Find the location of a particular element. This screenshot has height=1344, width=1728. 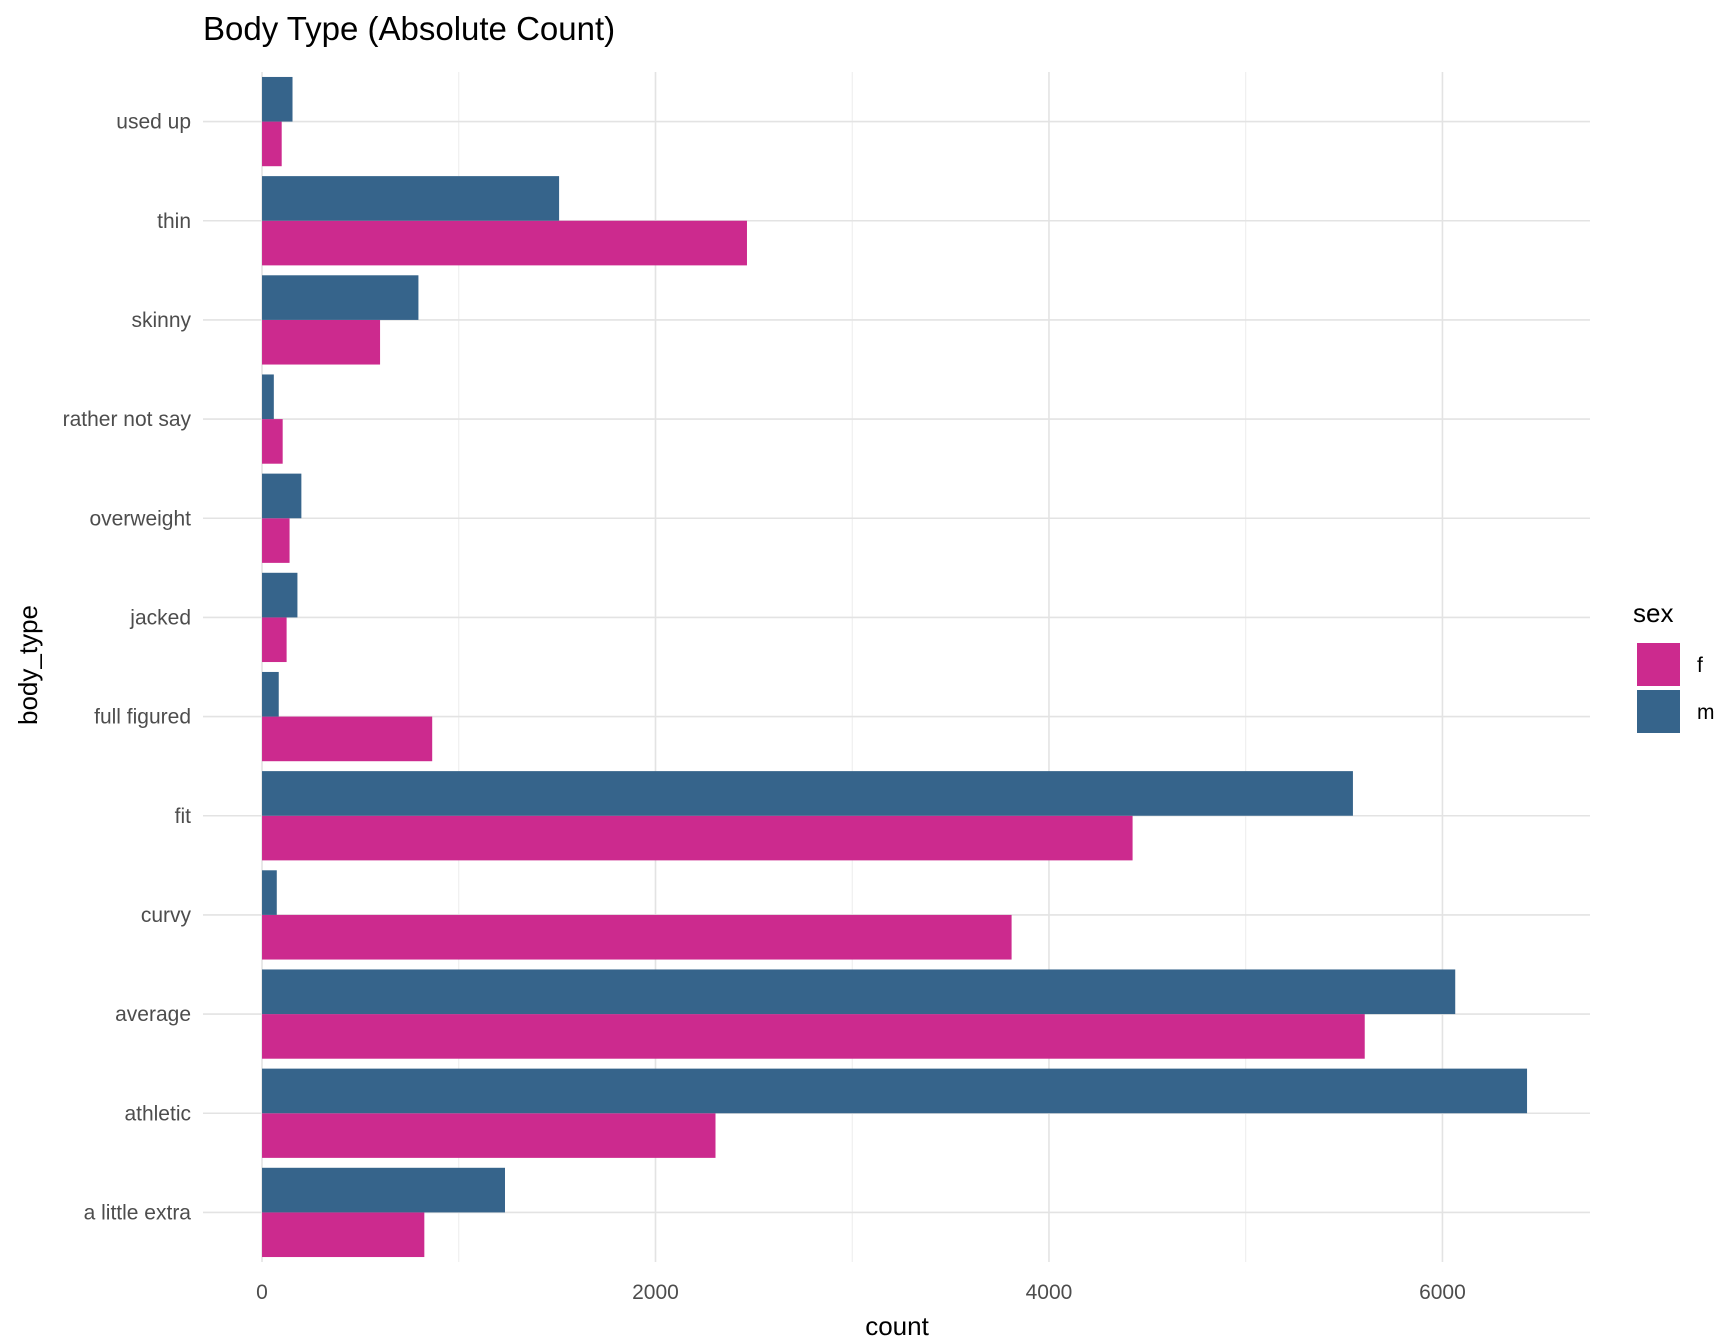

y-tick-label: average is located at coordinates (153, 1014).